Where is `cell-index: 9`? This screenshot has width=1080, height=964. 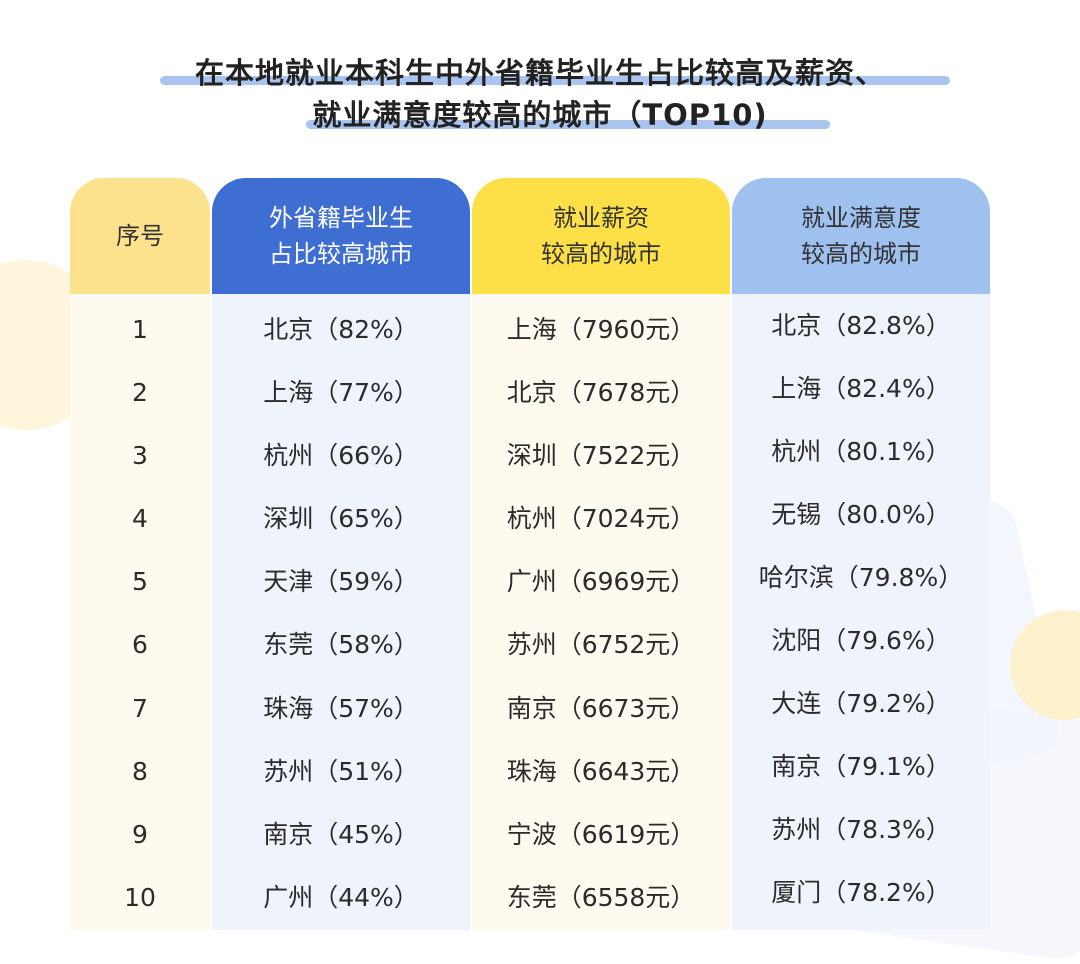 cell-index: 9 is located at coordinates (140, 834).